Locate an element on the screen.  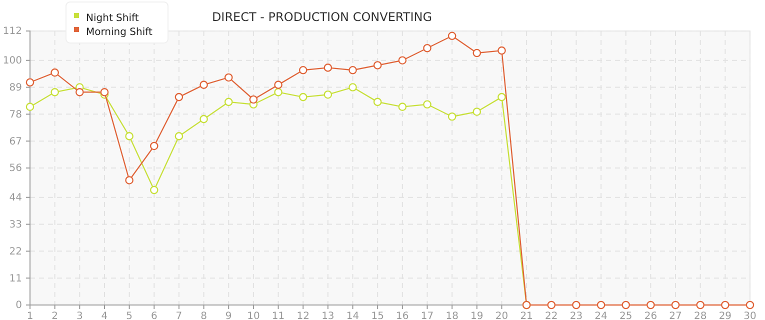
y-tick-label: 0 is located at coordinates (19, 306).